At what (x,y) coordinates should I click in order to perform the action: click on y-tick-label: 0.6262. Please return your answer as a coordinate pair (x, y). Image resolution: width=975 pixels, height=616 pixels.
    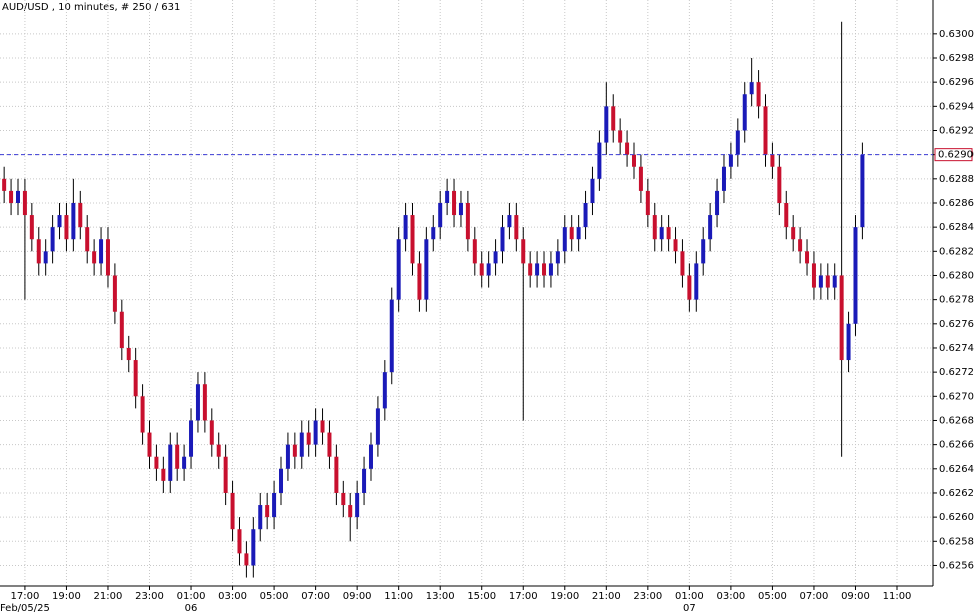
    Looking at the image, I should click on (956, 493).